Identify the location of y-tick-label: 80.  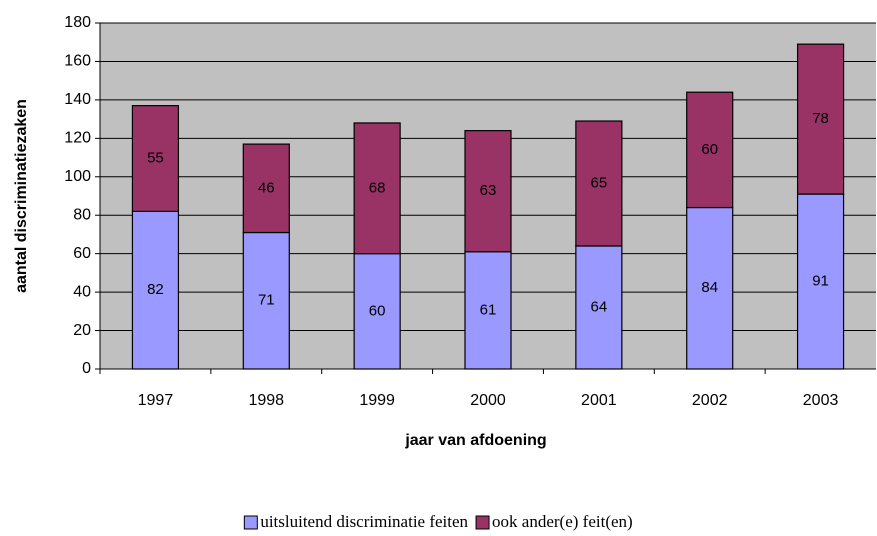
(82, 214).